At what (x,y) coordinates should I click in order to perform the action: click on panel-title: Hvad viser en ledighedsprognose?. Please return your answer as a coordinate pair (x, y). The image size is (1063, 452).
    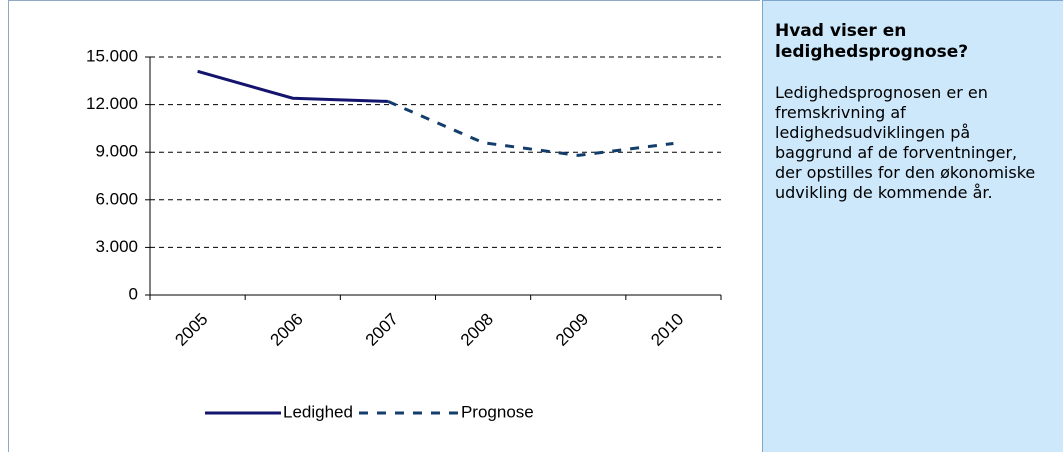
    Looking at the image, I should click on (872, 41).